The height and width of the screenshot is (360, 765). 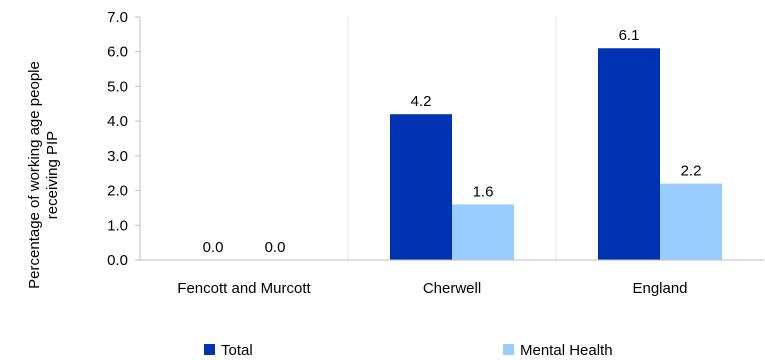 What do you see at coordinates (691, 171) in the screenshot?
I see `data-label: 2.2` at bounding box center [691, 171].